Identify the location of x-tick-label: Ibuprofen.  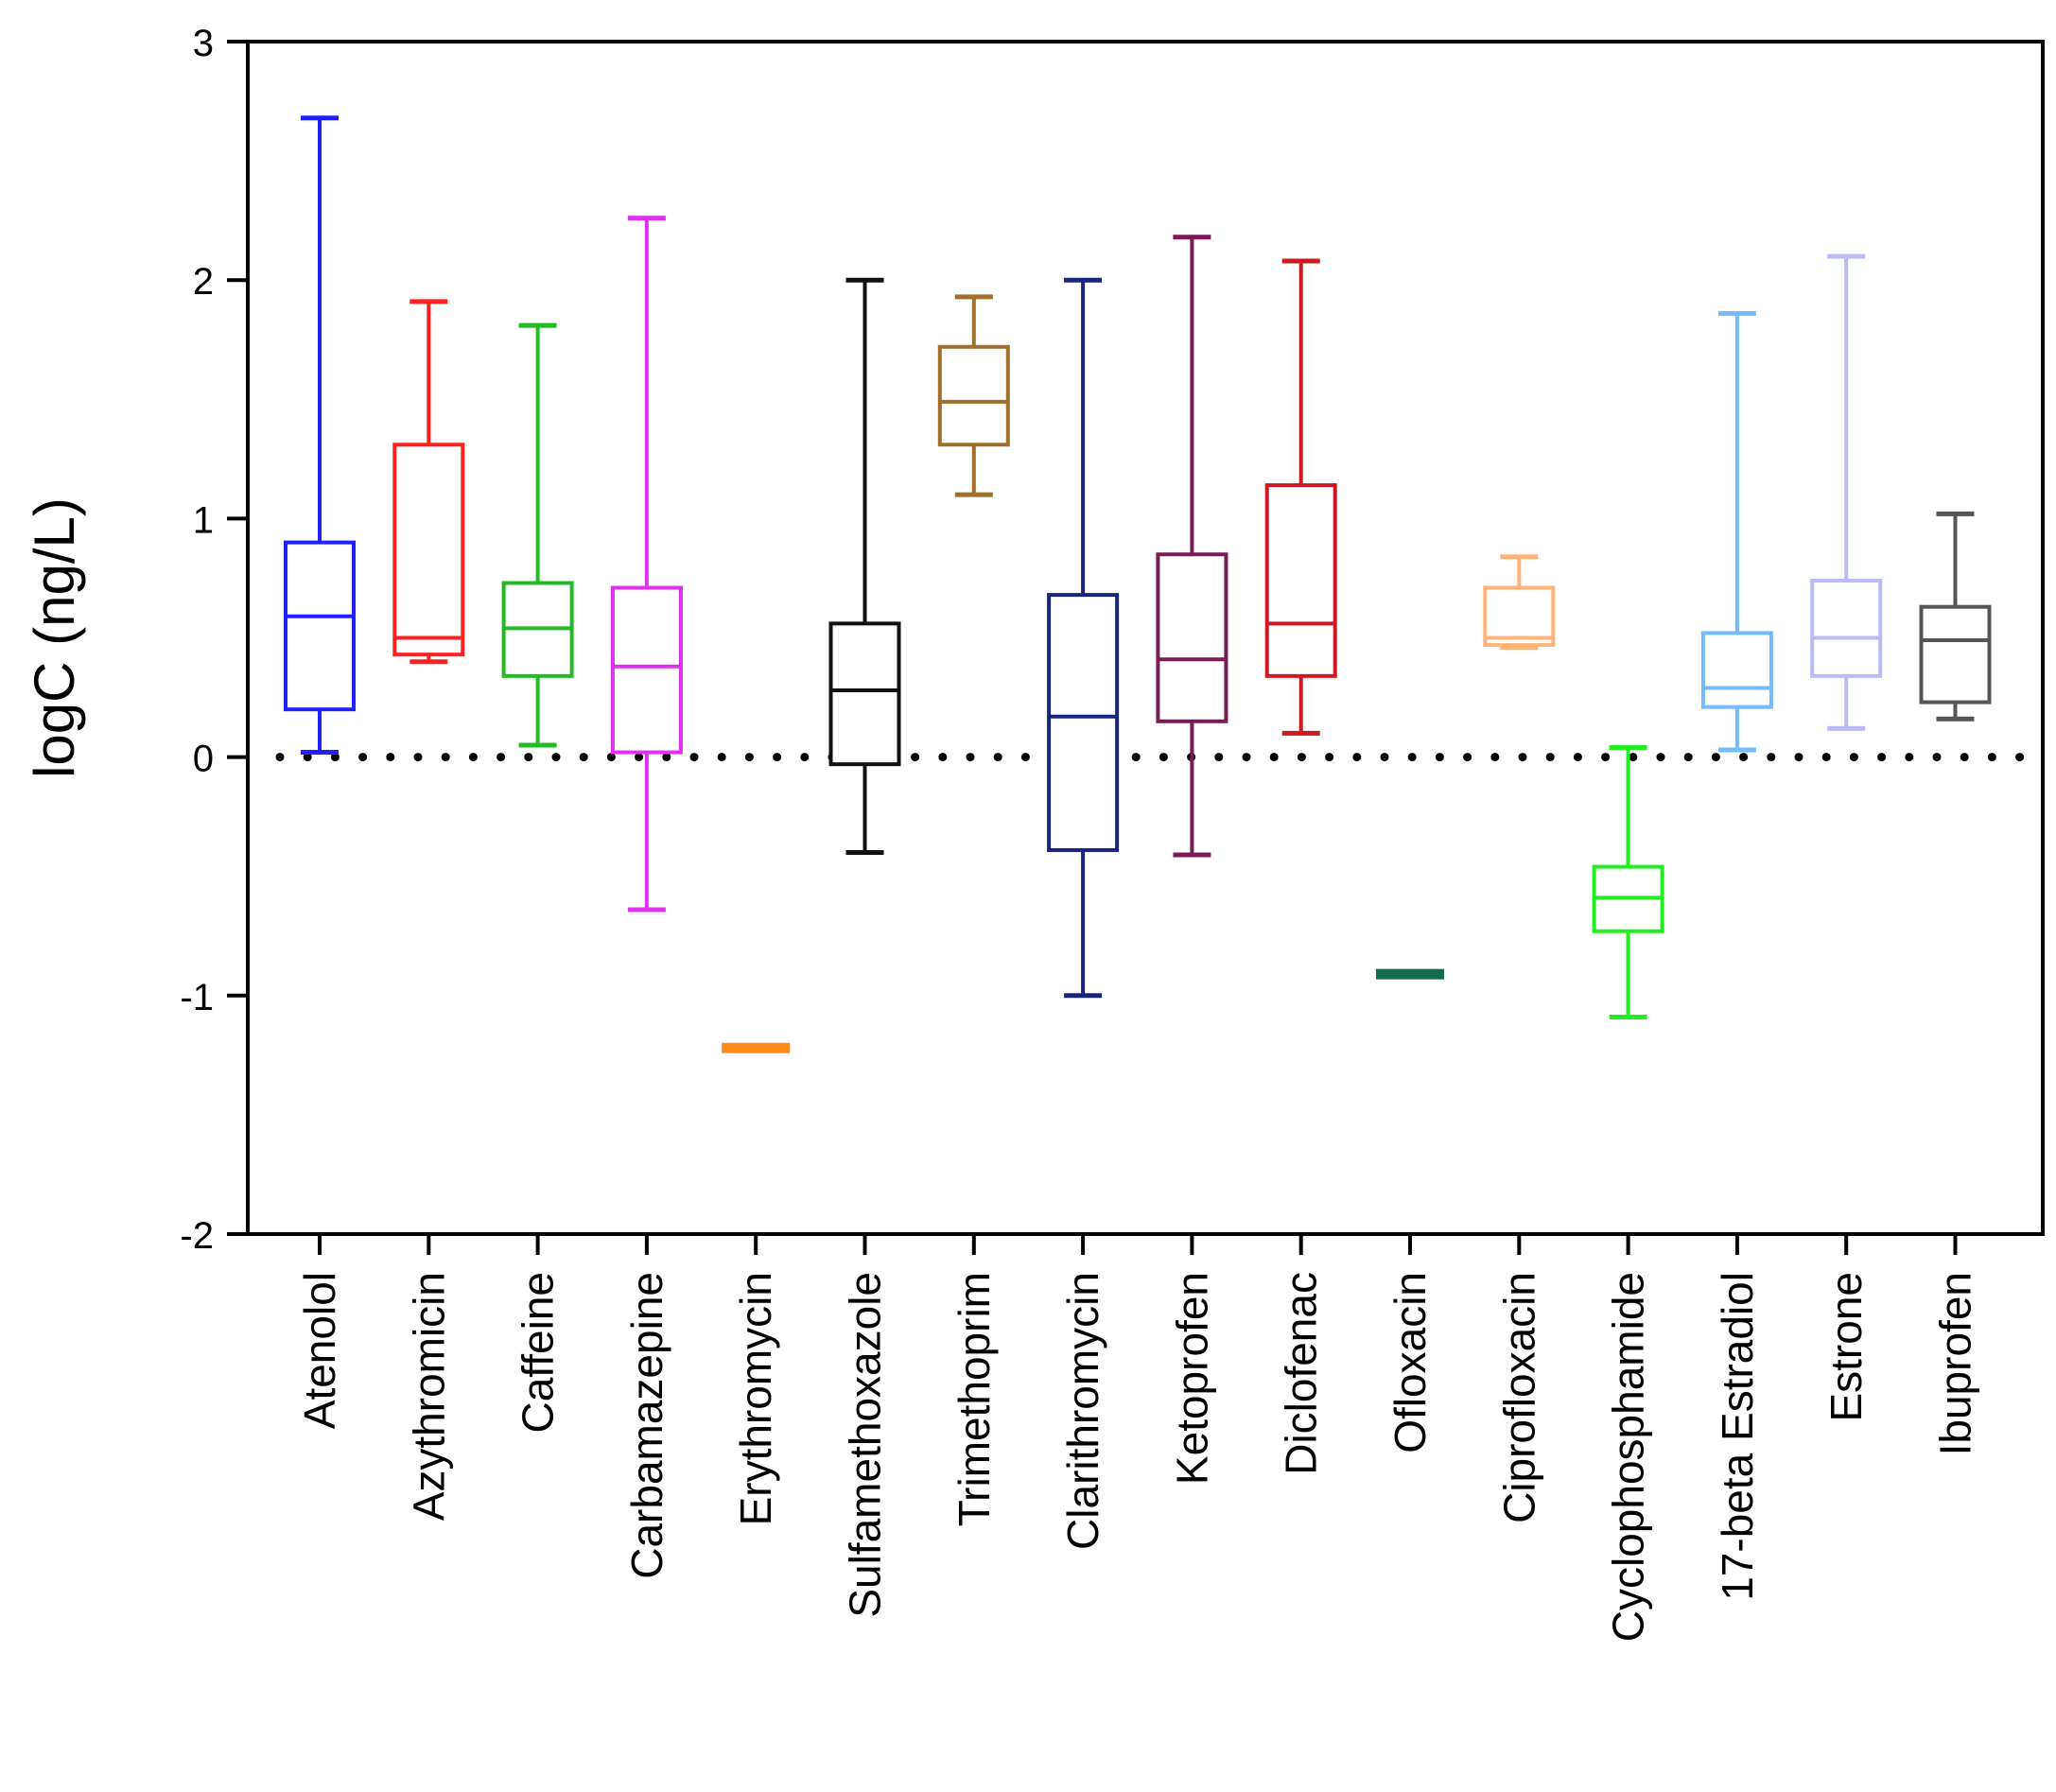
(1956, 1363).